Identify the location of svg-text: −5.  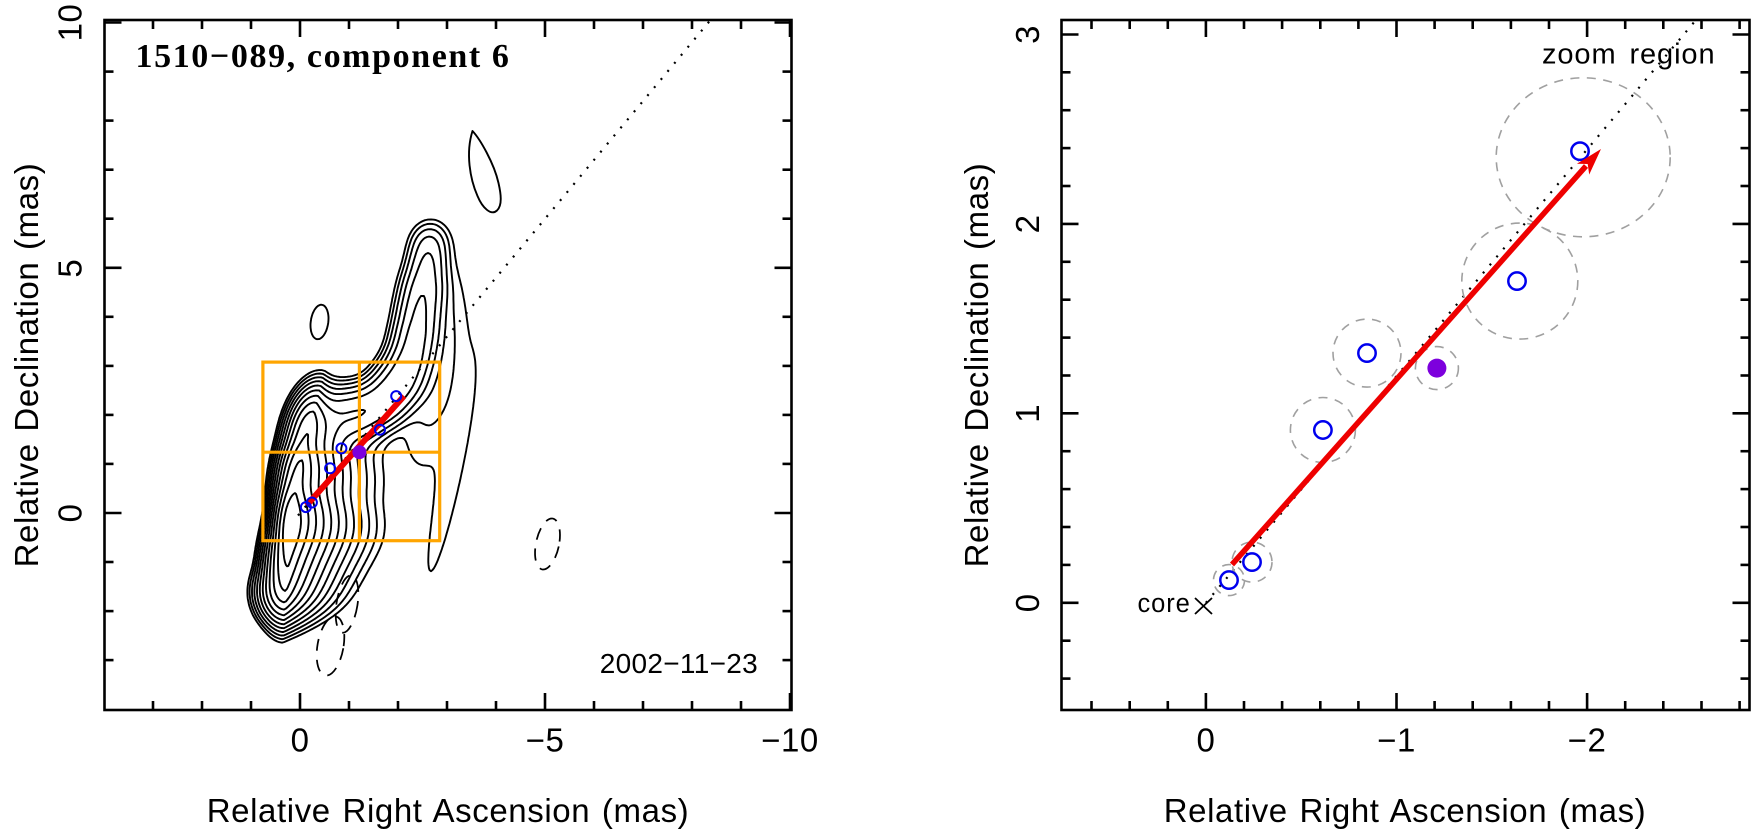
(545, 740).